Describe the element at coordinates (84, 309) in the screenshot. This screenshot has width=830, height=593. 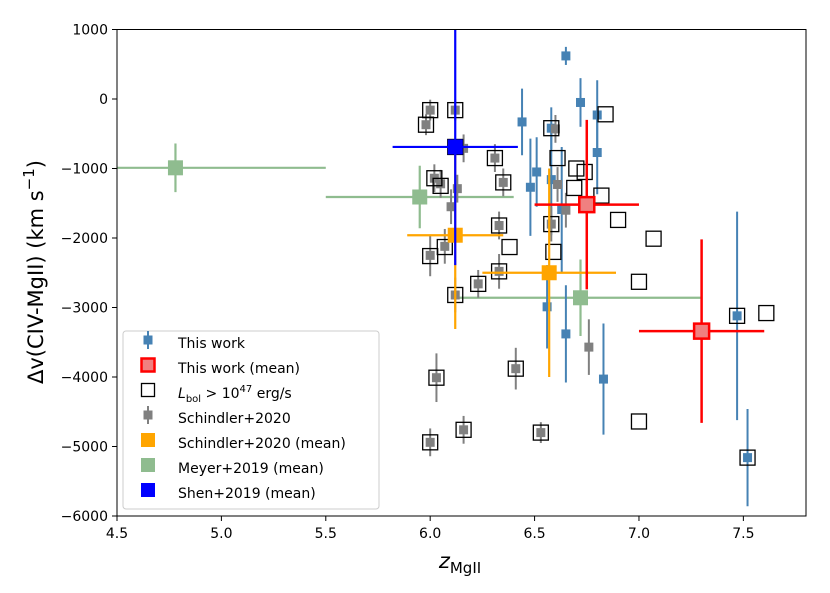
I see `y-tick-label: −3000` at that location.